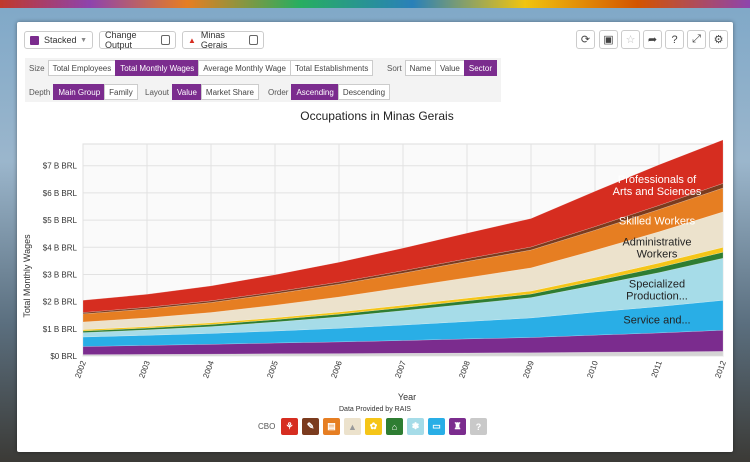 This screenshot has height=462, width=750. I want to click on depth-control: Depth Main Group Family, so click(83, 92).